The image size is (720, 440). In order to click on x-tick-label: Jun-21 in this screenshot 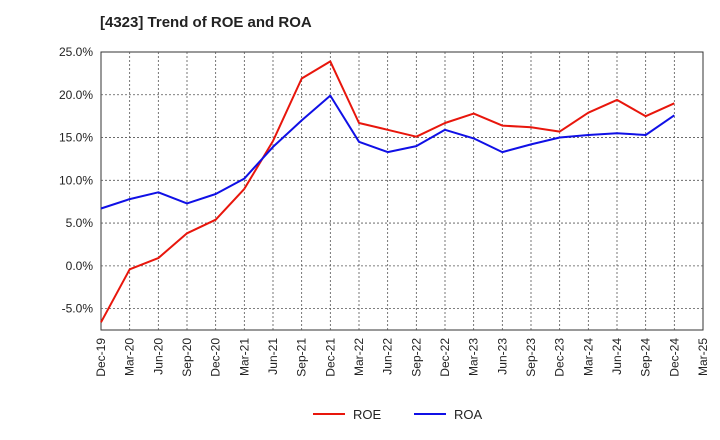, I will do `click(273, 356)`.